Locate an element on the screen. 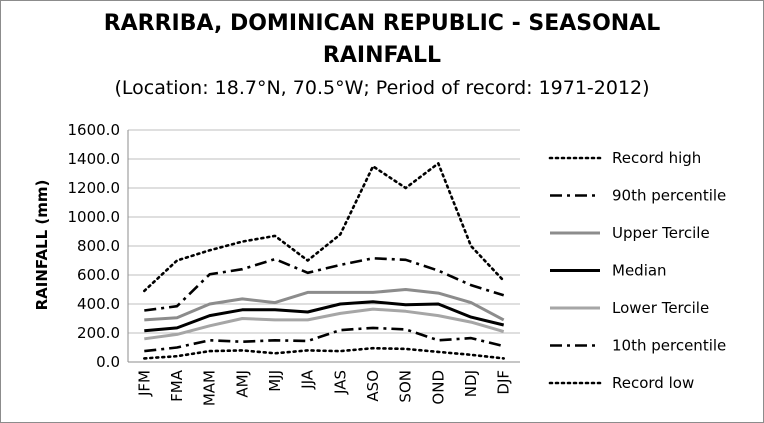 This screenshot has width=764, height=423. y-tick-label: 600.0 is located at coordinates (98, 275).